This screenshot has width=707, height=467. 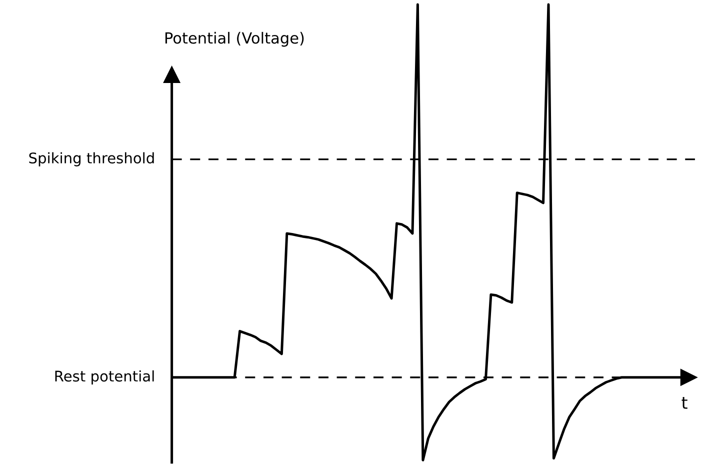 What do you see at coordinates (91, 159) in the screenshot?
I see `ref-line-label: Spiking threshold` at bounding box center [91, 159].